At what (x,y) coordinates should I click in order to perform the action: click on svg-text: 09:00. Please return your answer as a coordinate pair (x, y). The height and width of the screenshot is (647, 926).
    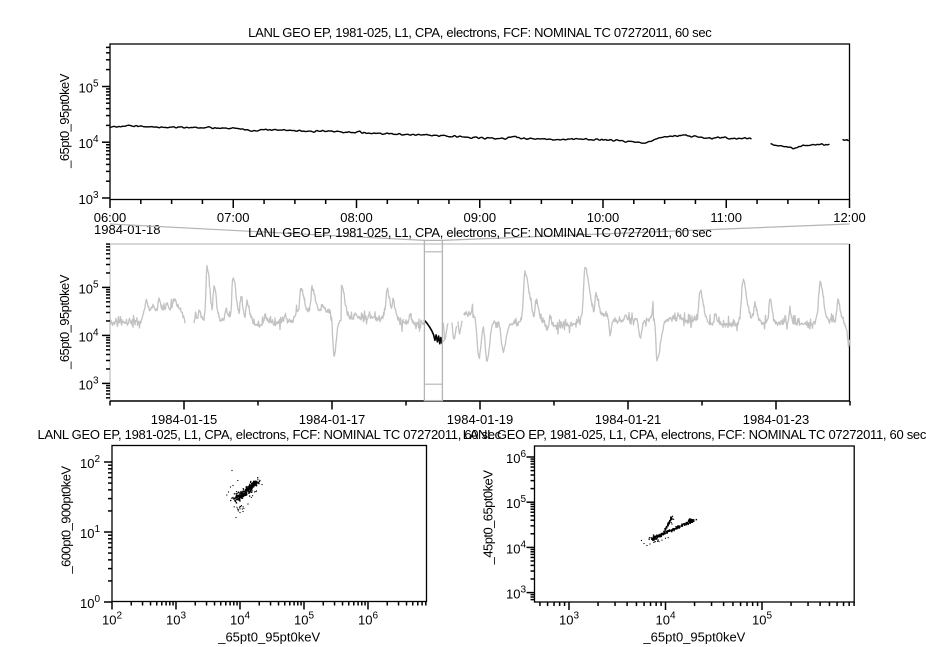
    Looking at the image, I should click on (480, 217).